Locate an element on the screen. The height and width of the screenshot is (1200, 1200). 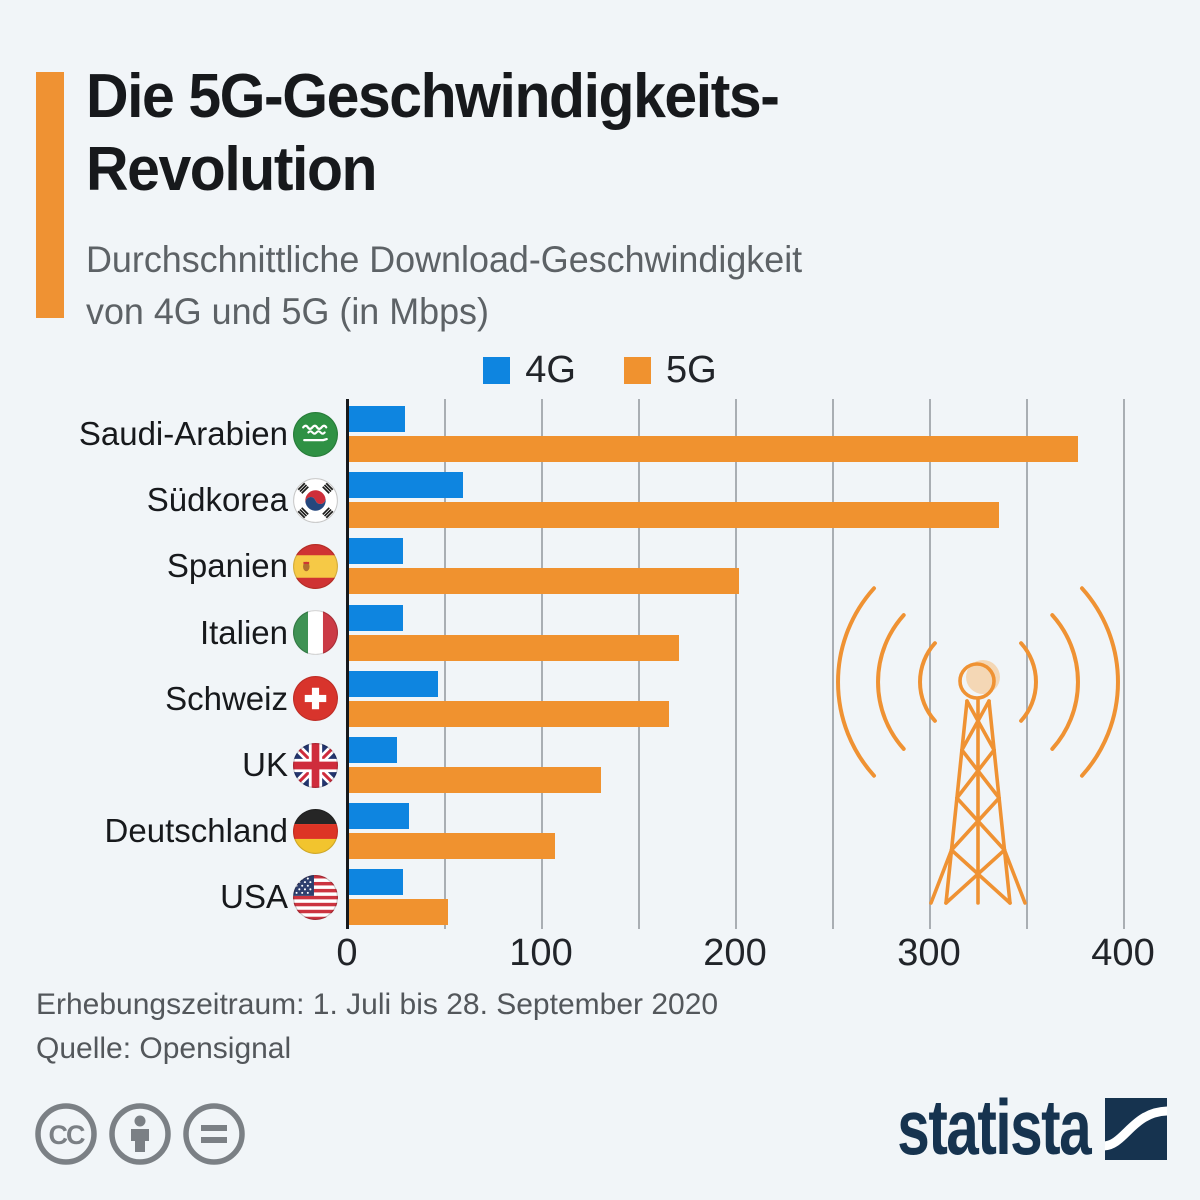
chart-row-de: Deutschland is located at coordinates (621, 831).